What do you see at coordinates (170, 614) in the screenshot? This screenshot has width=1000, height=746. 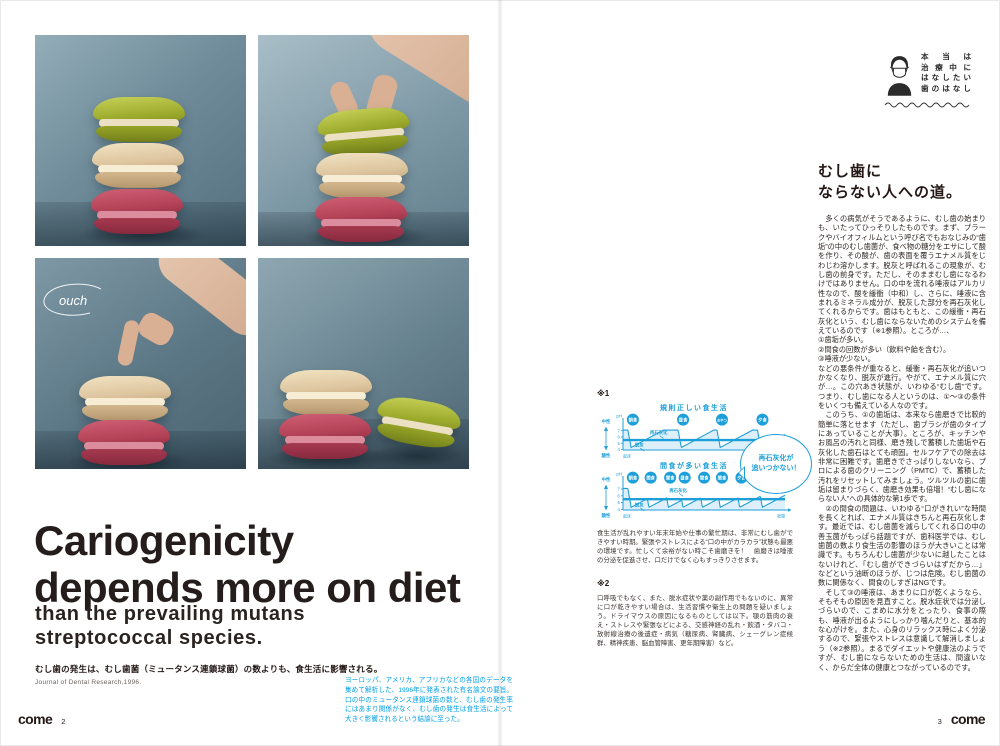 I see `subhead-line1: than the prevailing mutans` at bounding box center [170, 614].